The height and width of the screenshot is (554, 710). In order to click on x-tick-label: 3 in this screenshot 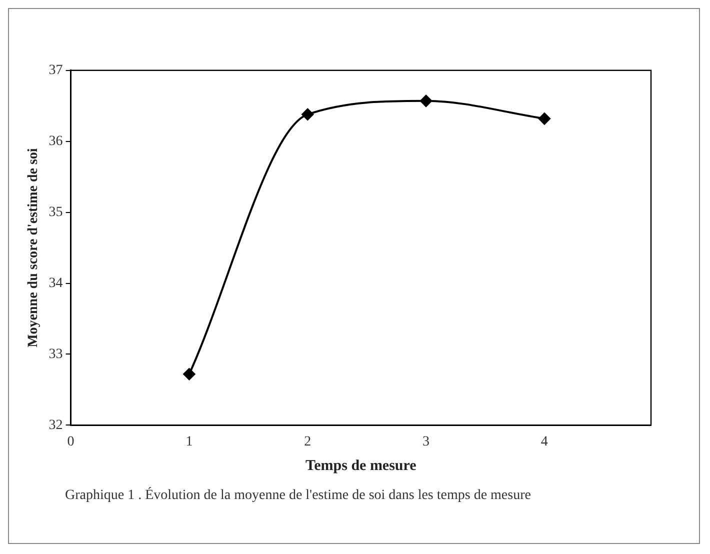, I will do `click(426, 442)`.